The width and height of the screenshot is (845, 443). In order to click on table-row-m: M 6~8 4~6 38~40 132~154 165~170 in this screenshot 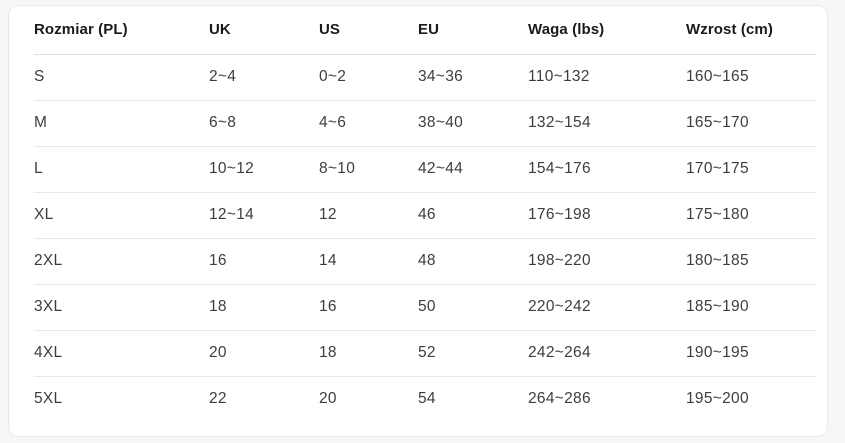, I will do `click(425, 123)`.